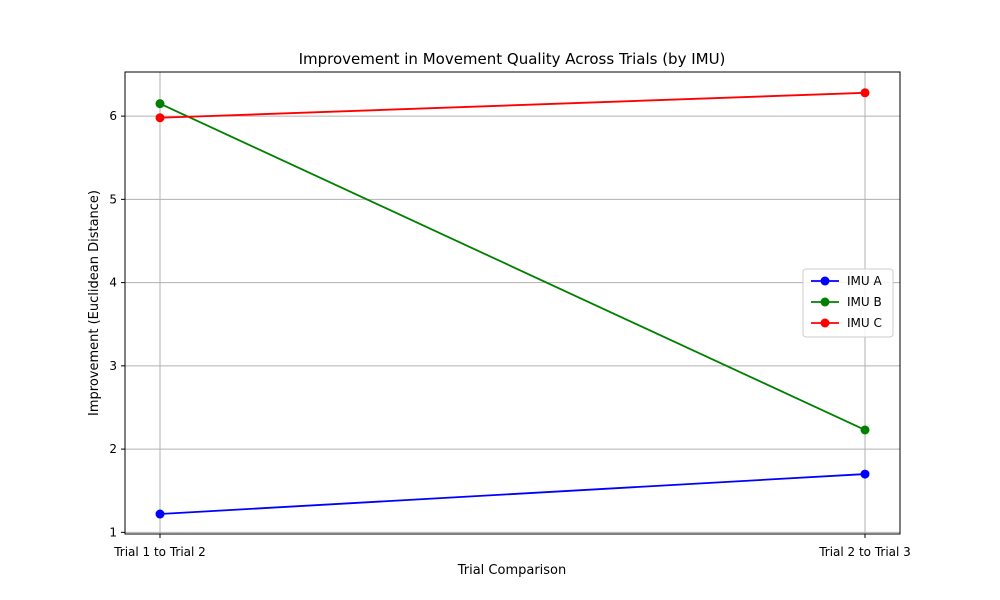  Describe the element at coordinates (864, 552) in the screenshot. I see `x-tick-label: Trial 2 to Trial 3` at that location.